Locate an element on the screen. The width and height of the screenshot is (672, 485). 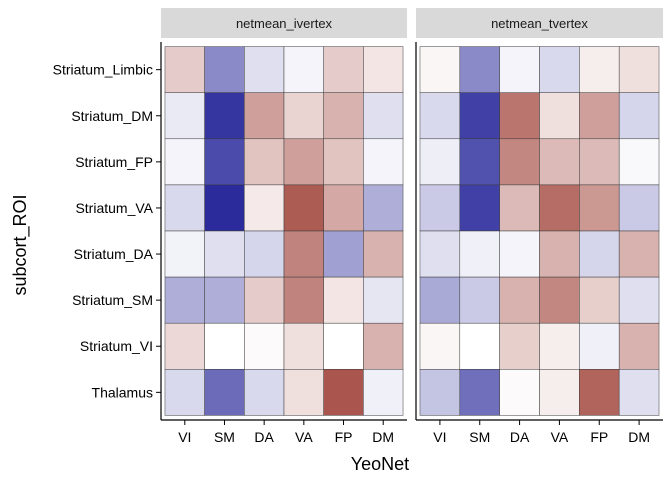
x-axis-title: YeoNet is located at coordinates (380, 464).